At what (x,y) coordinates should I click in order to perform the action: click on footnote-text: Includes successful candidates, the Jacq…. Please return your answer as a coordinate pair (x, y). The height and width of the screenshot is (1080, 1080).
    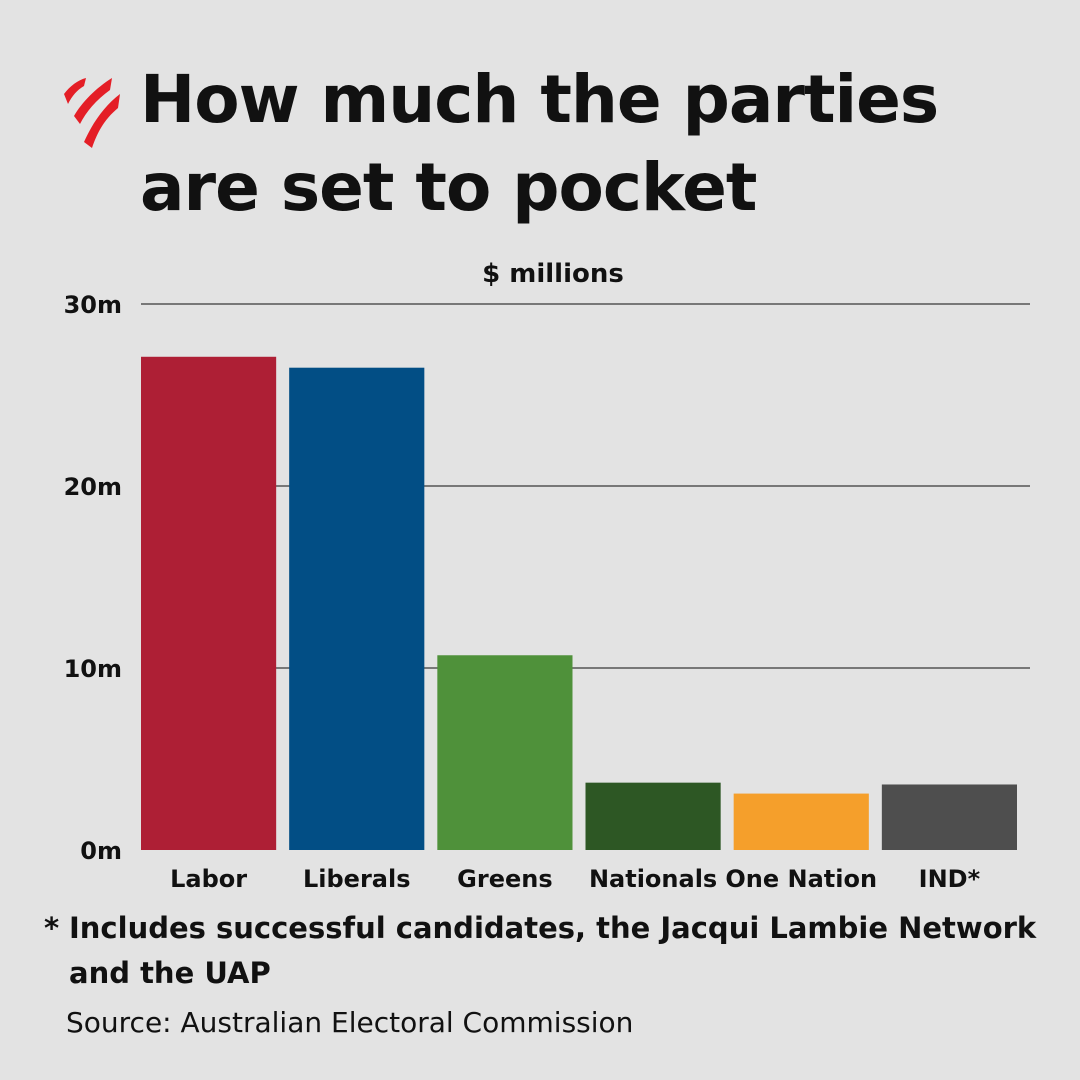
    Looking at the image, I should click on (553, 950).